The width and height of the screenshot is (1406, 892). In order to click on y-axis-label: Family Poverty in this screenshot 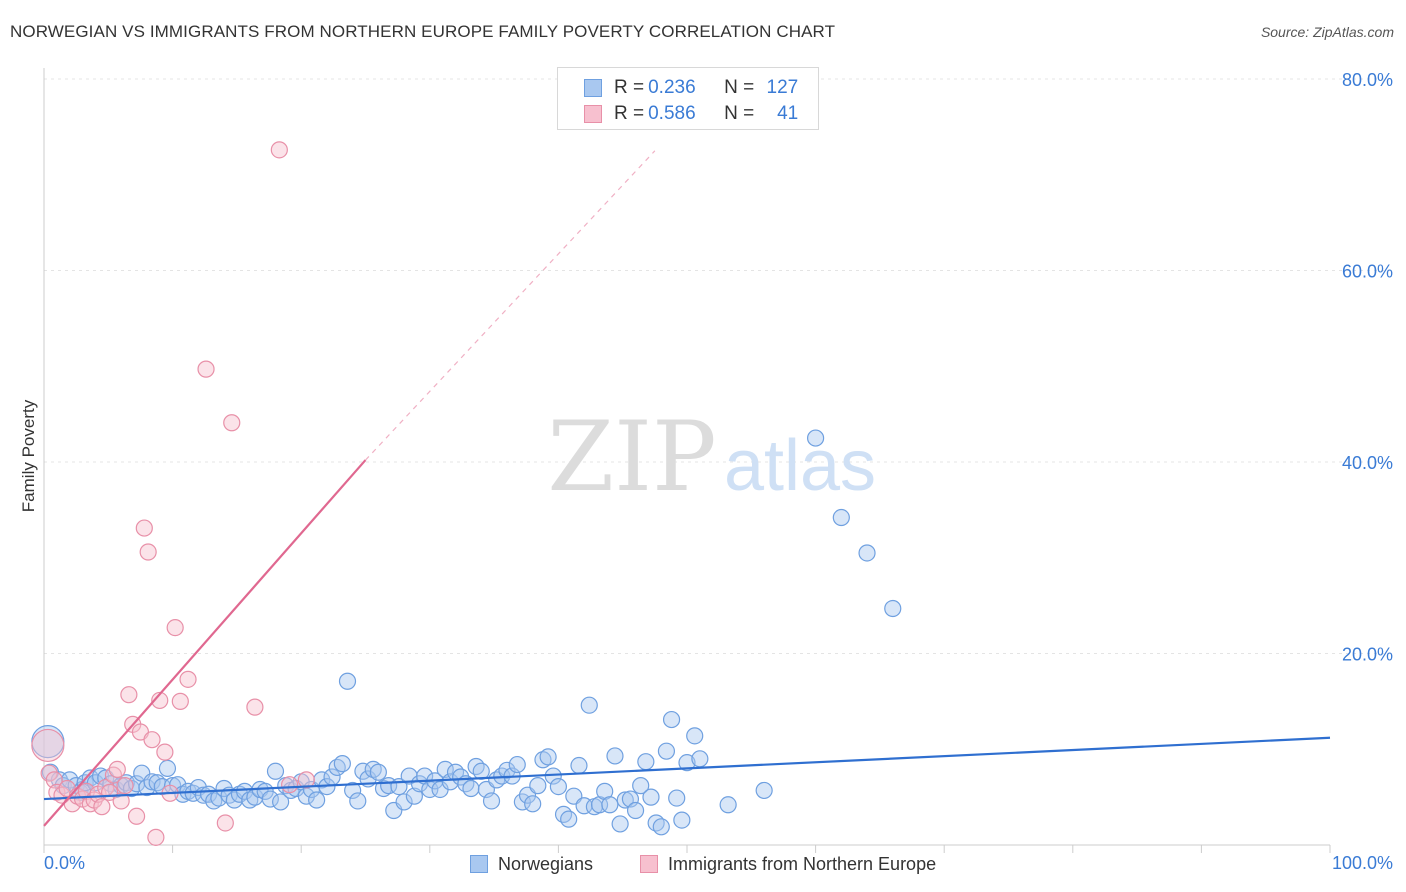, I will do `click(28, 455)`.